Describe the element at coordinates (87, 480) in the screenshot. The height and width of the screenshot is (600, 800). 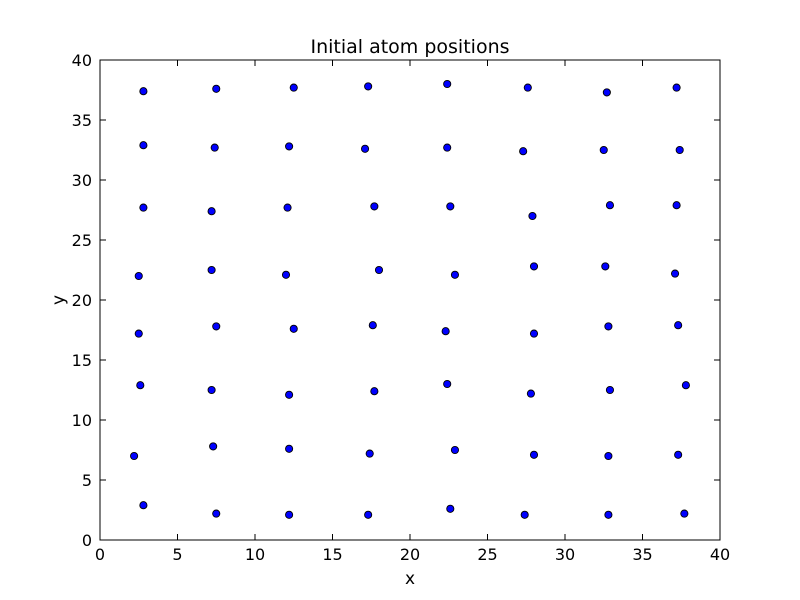
I see `y-tick-label: 5` at that location.